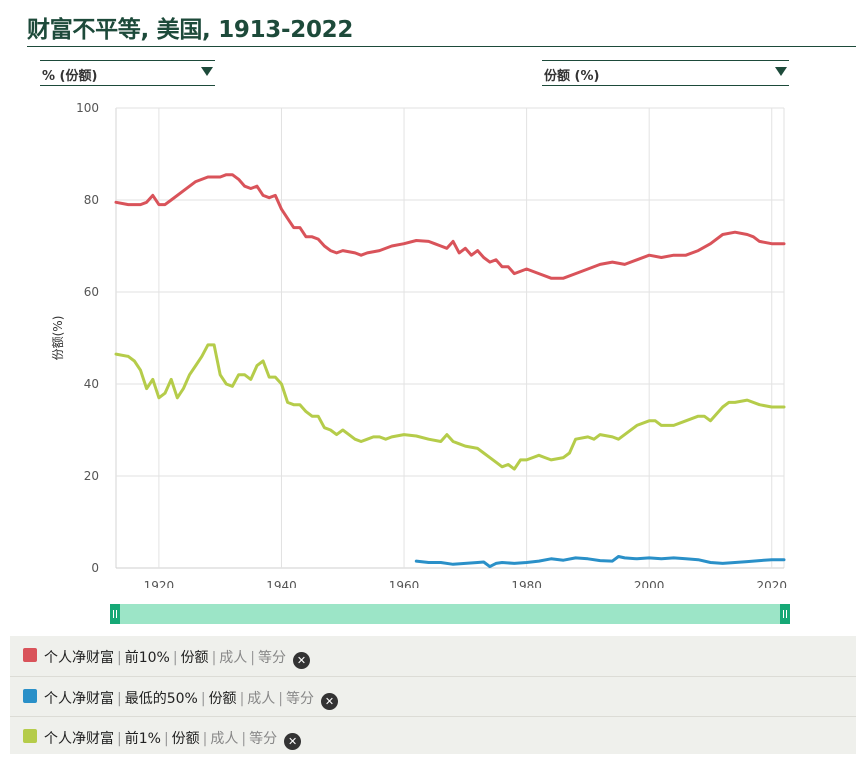 The width and height of the screenshot is (856, 761). What do you see at coordinates (771, 583) in the screenshot?
I see `x-tick-label: 2020` at bounding box center [771, 583].